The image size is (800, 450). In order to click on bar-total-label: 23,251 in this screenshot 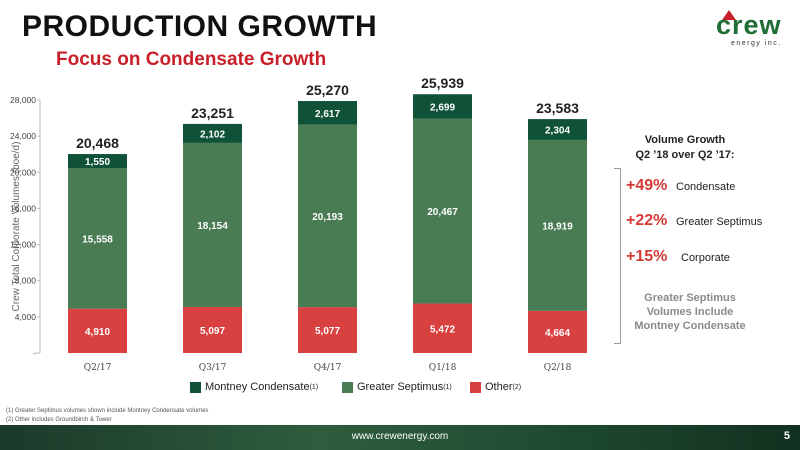, I will do `click(212, 113)`.